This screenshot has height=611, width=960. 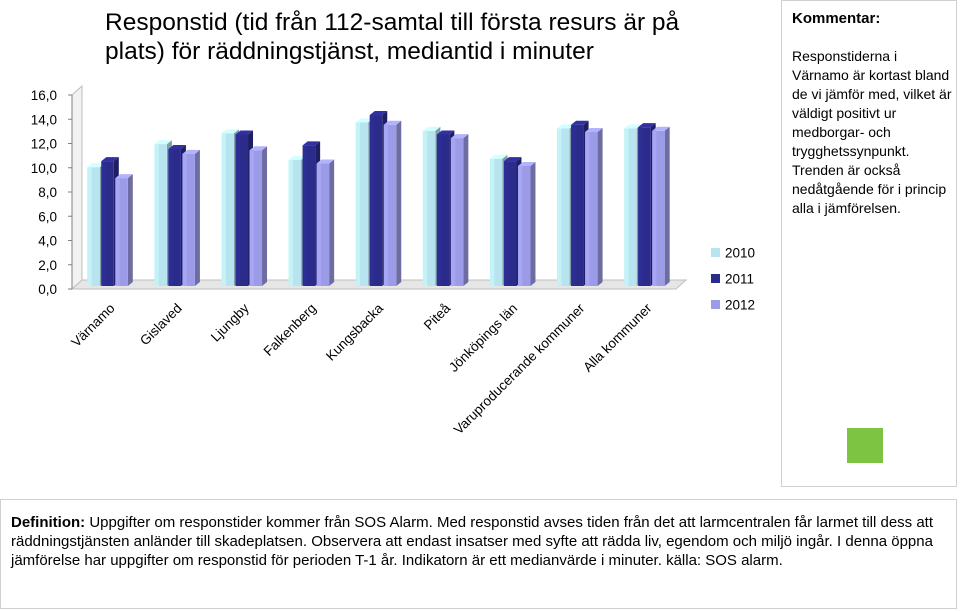 What do you see at coordinates (44, 119) in the screenshot?
I see `y-tick-label: 14,0` at bounding box center [44, 119].